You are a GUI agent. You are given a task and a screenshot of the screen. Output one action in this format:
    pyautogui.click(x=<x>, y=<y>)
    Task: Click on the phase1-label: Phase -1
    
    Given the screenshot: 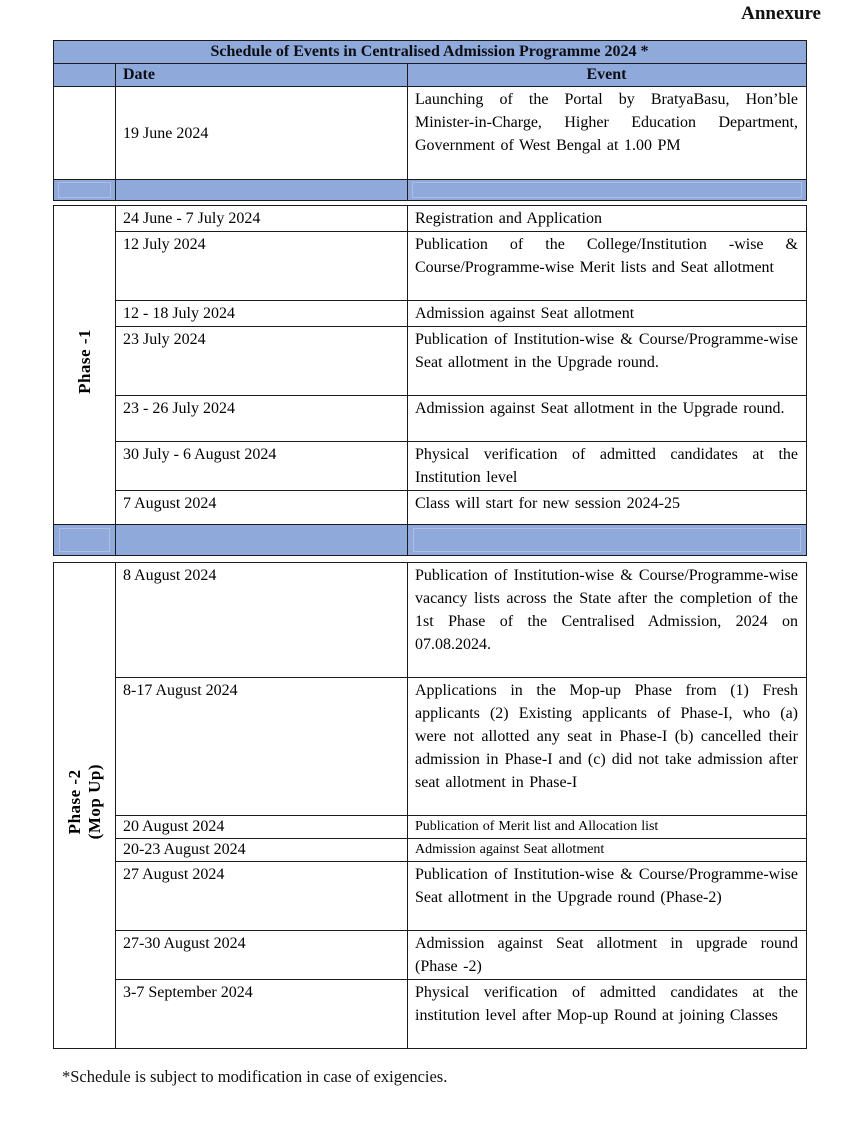 What is the action you would take?
    pyautogui.click(x=84, y=361)
    